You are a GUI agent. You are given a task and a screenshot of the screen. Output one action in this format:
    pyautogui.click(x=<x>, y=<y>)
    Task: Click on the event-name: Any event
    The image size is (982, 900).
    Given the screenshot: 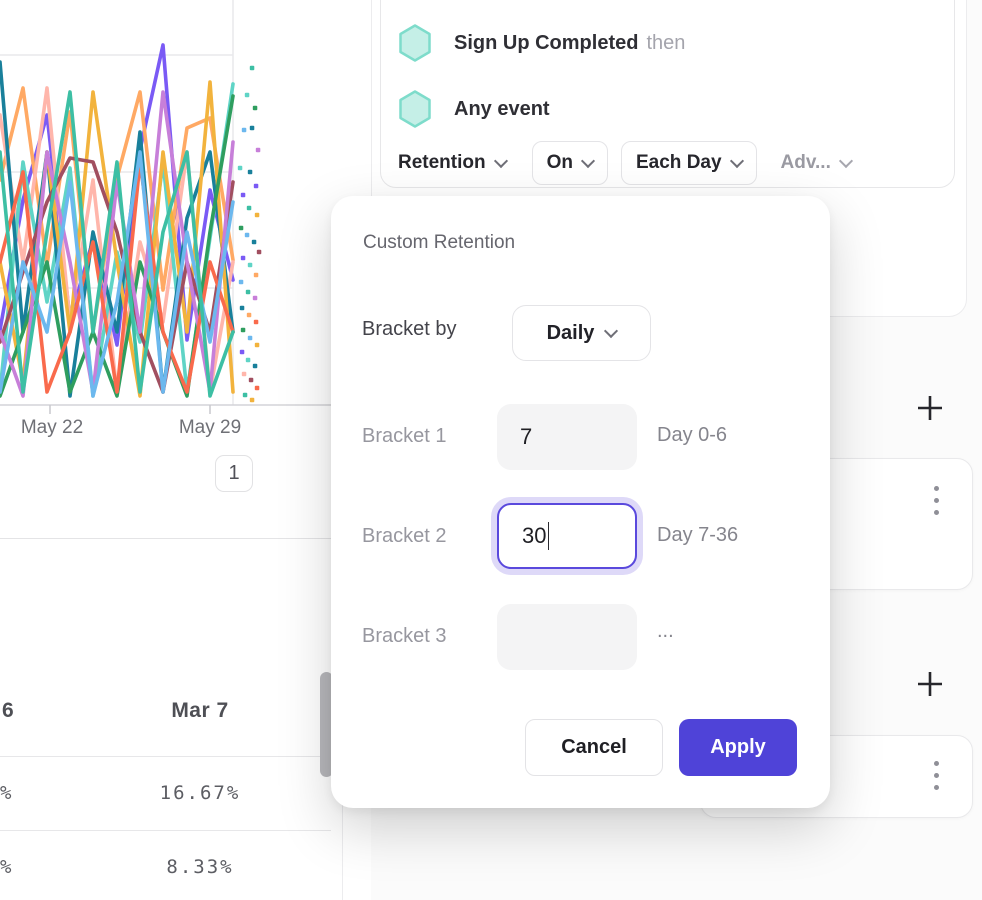 What is the action you would take?
    pyautogui.click(x=502, y=108)
    